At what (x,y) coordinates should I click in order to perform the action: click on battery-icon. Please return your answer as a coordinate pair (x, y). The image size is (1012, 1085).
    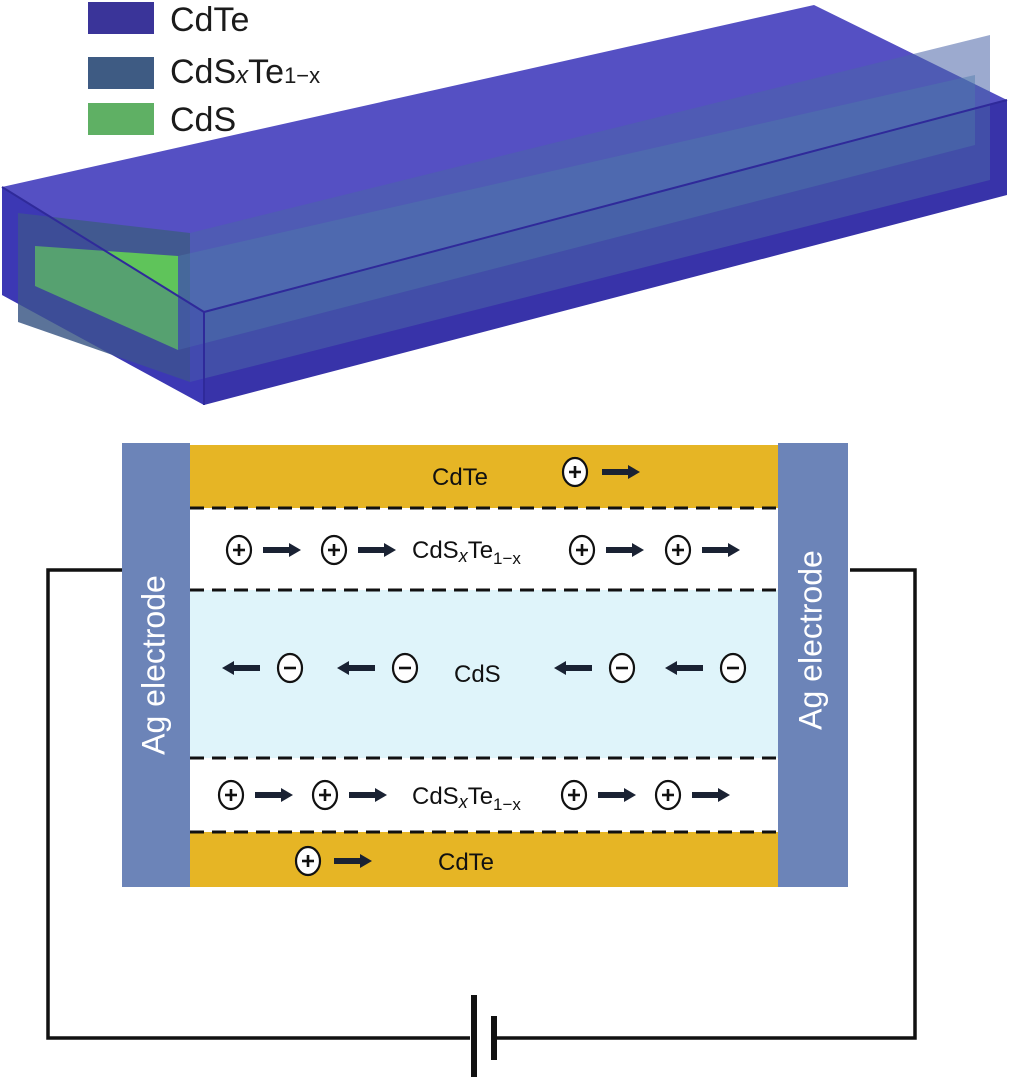
    Looking at the image, I should click on (484, 1036).